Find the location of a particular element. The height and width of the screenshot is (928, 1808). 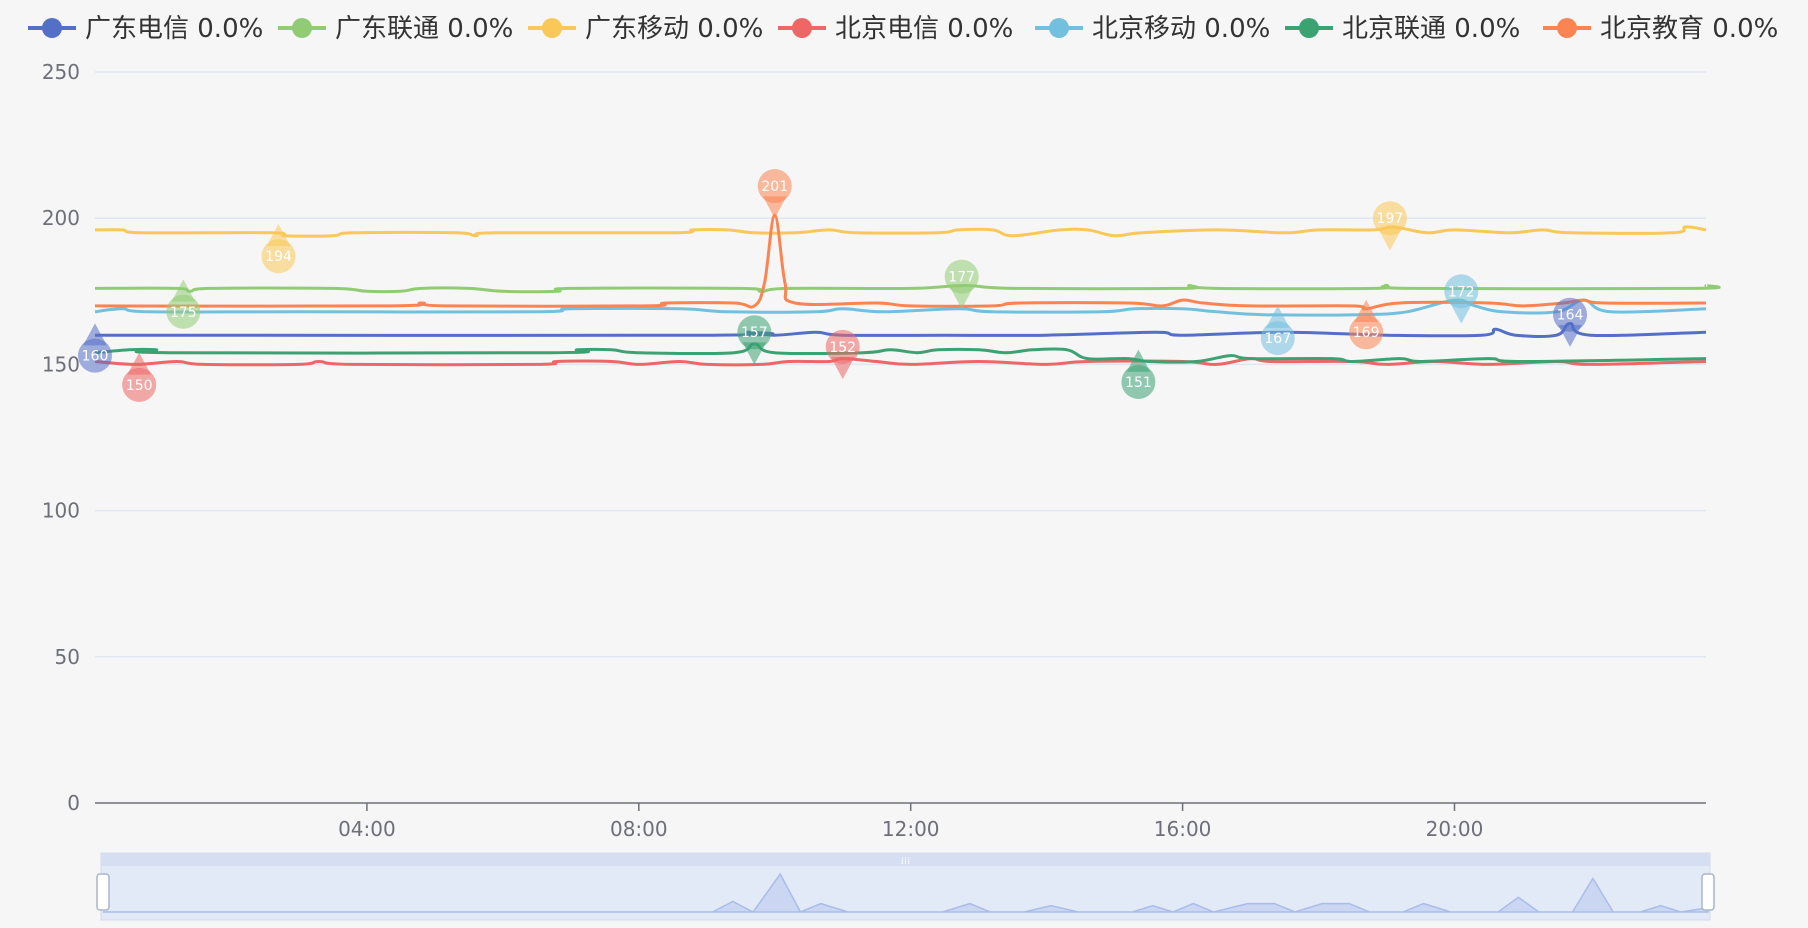

x-tick-label: 12:00 is located at coordinates (911, 829).